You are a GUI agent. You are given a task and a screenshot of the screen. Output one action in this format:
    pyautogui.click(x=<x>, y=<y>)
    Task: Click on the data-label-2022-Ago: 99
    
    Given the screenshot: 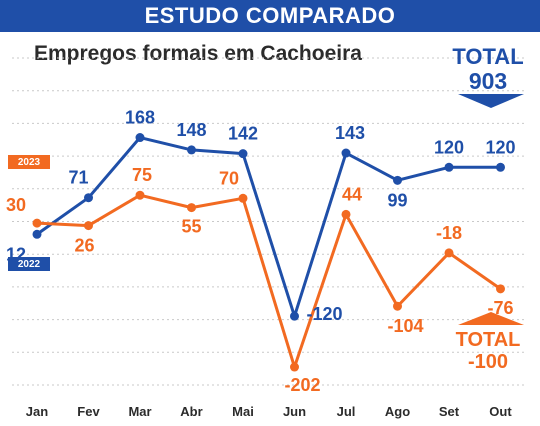 What is the action you would take?
    pyautogui.click(x=397, y=200)
    